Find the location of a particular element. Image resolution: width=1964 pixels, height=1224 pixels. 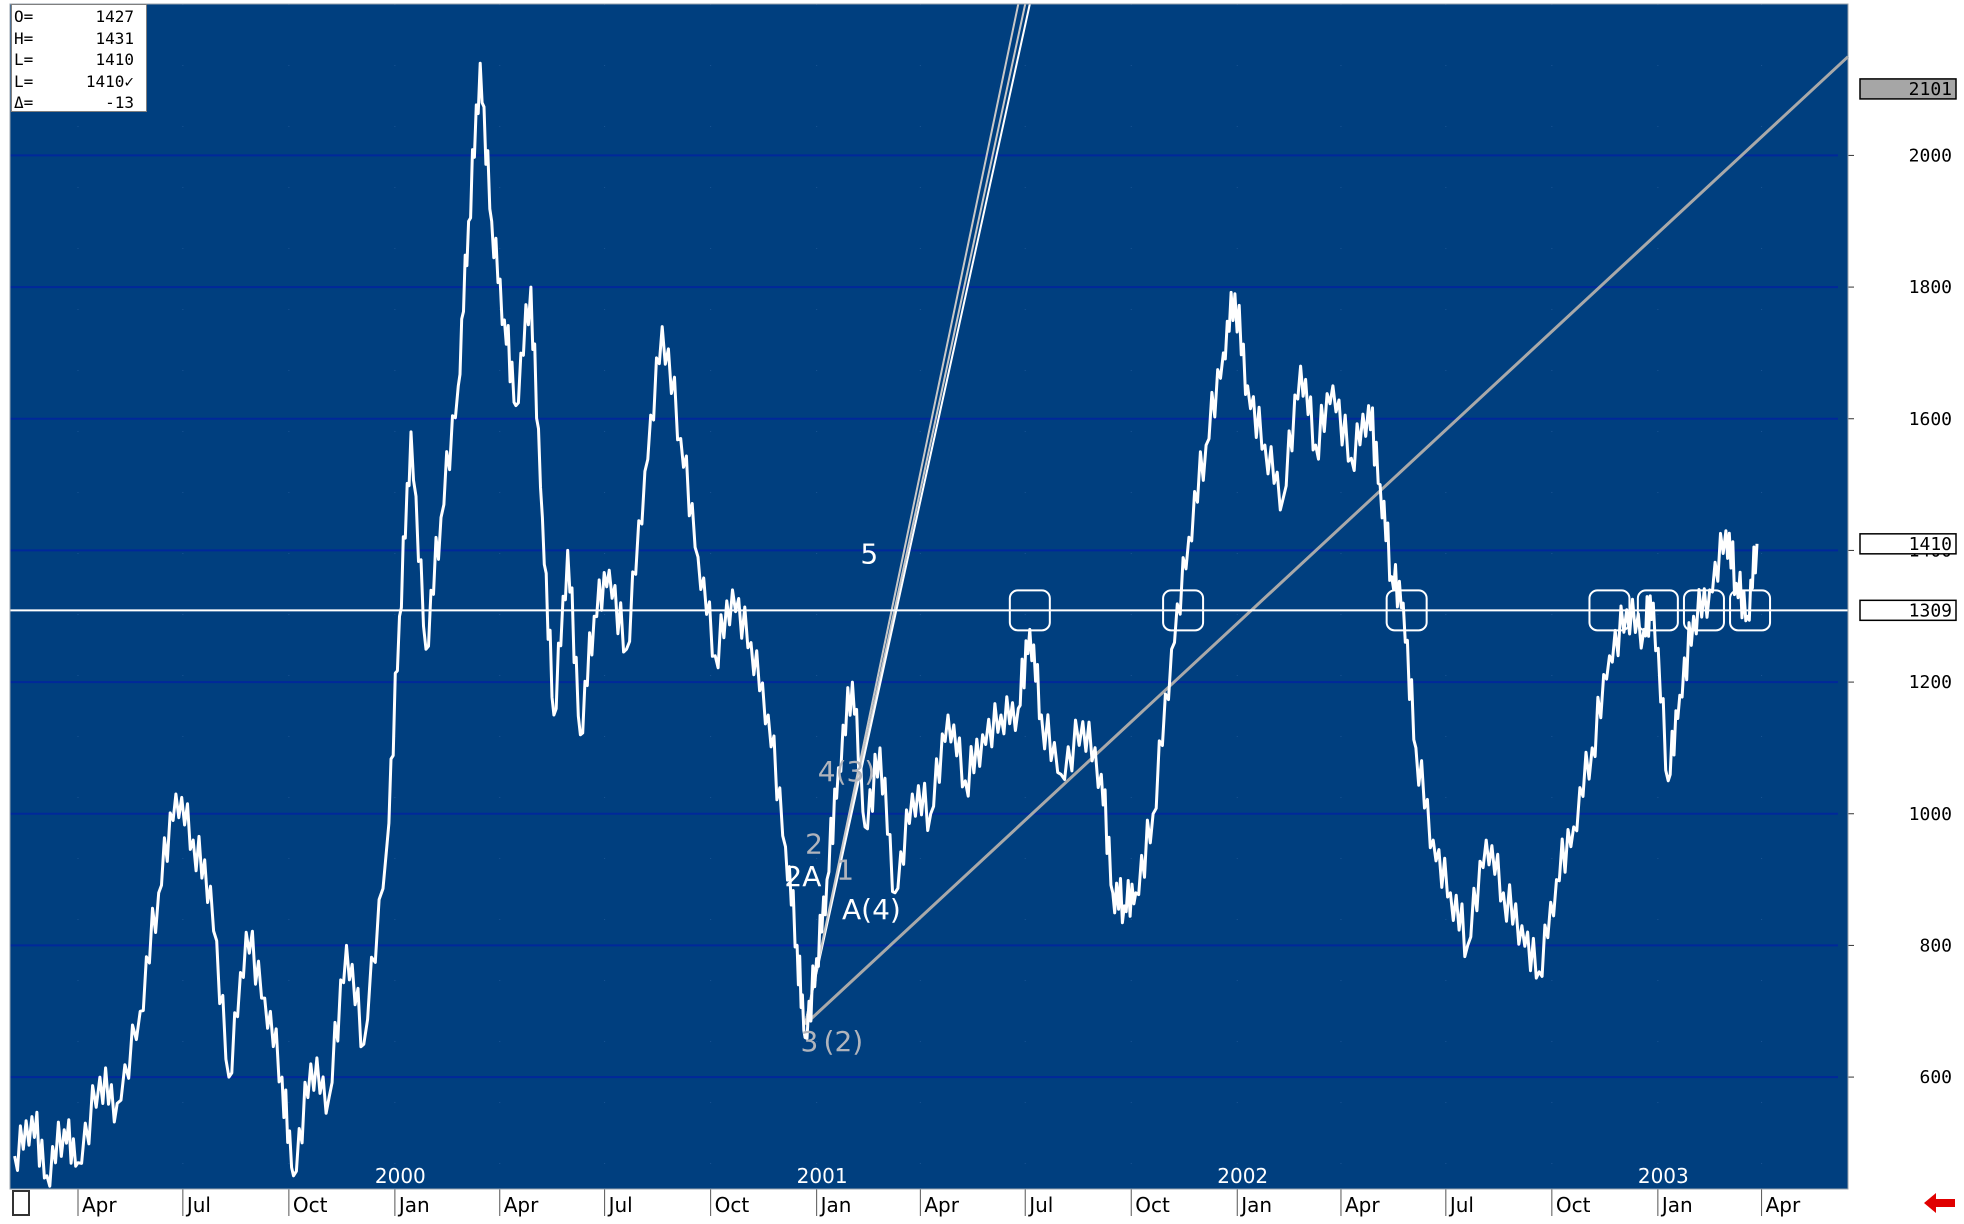

ohlc-row: L= 1410✓ is located at coordinates (79, 82).